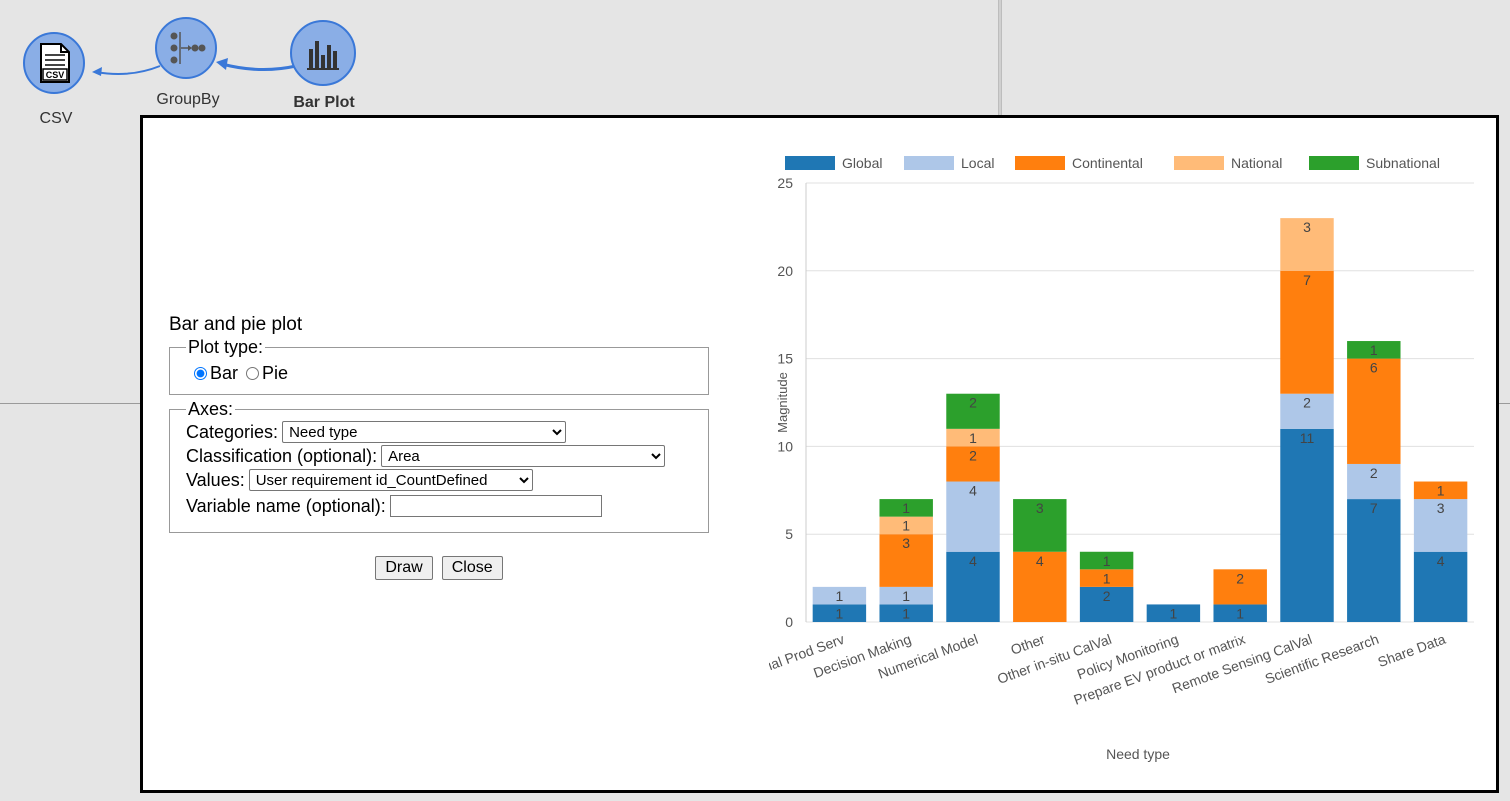  What do you see at coordinates (236, 324) in the screenshot?
I see `dialog-title: Bar and pie plot` at bounding box center [236, 324].